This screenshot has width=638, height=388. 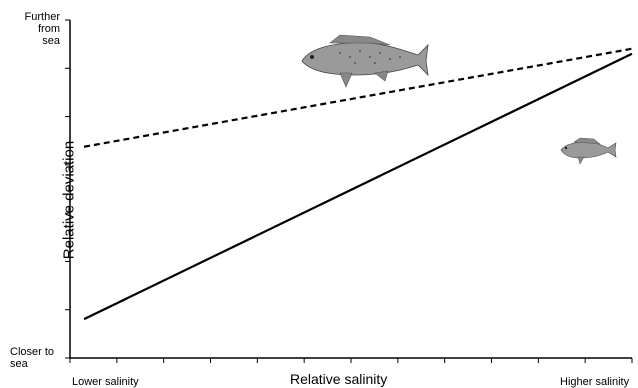 I want to click on y-tick-bottom: Closer to sea, so click(x=32, y=358).